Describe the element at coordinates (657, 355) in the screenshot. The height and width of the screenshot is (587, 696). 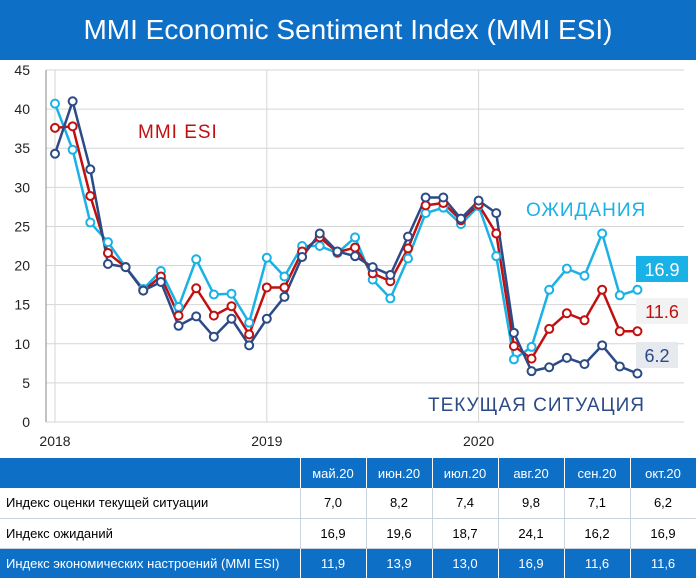
I see `end-current-box` at that location.